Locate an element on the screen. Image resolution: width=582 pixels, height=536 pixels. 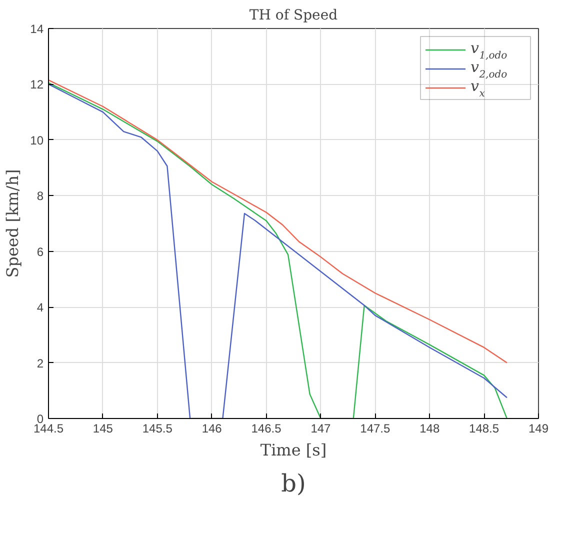
y-tick-label: 10 is located at coordinates (37, 140).